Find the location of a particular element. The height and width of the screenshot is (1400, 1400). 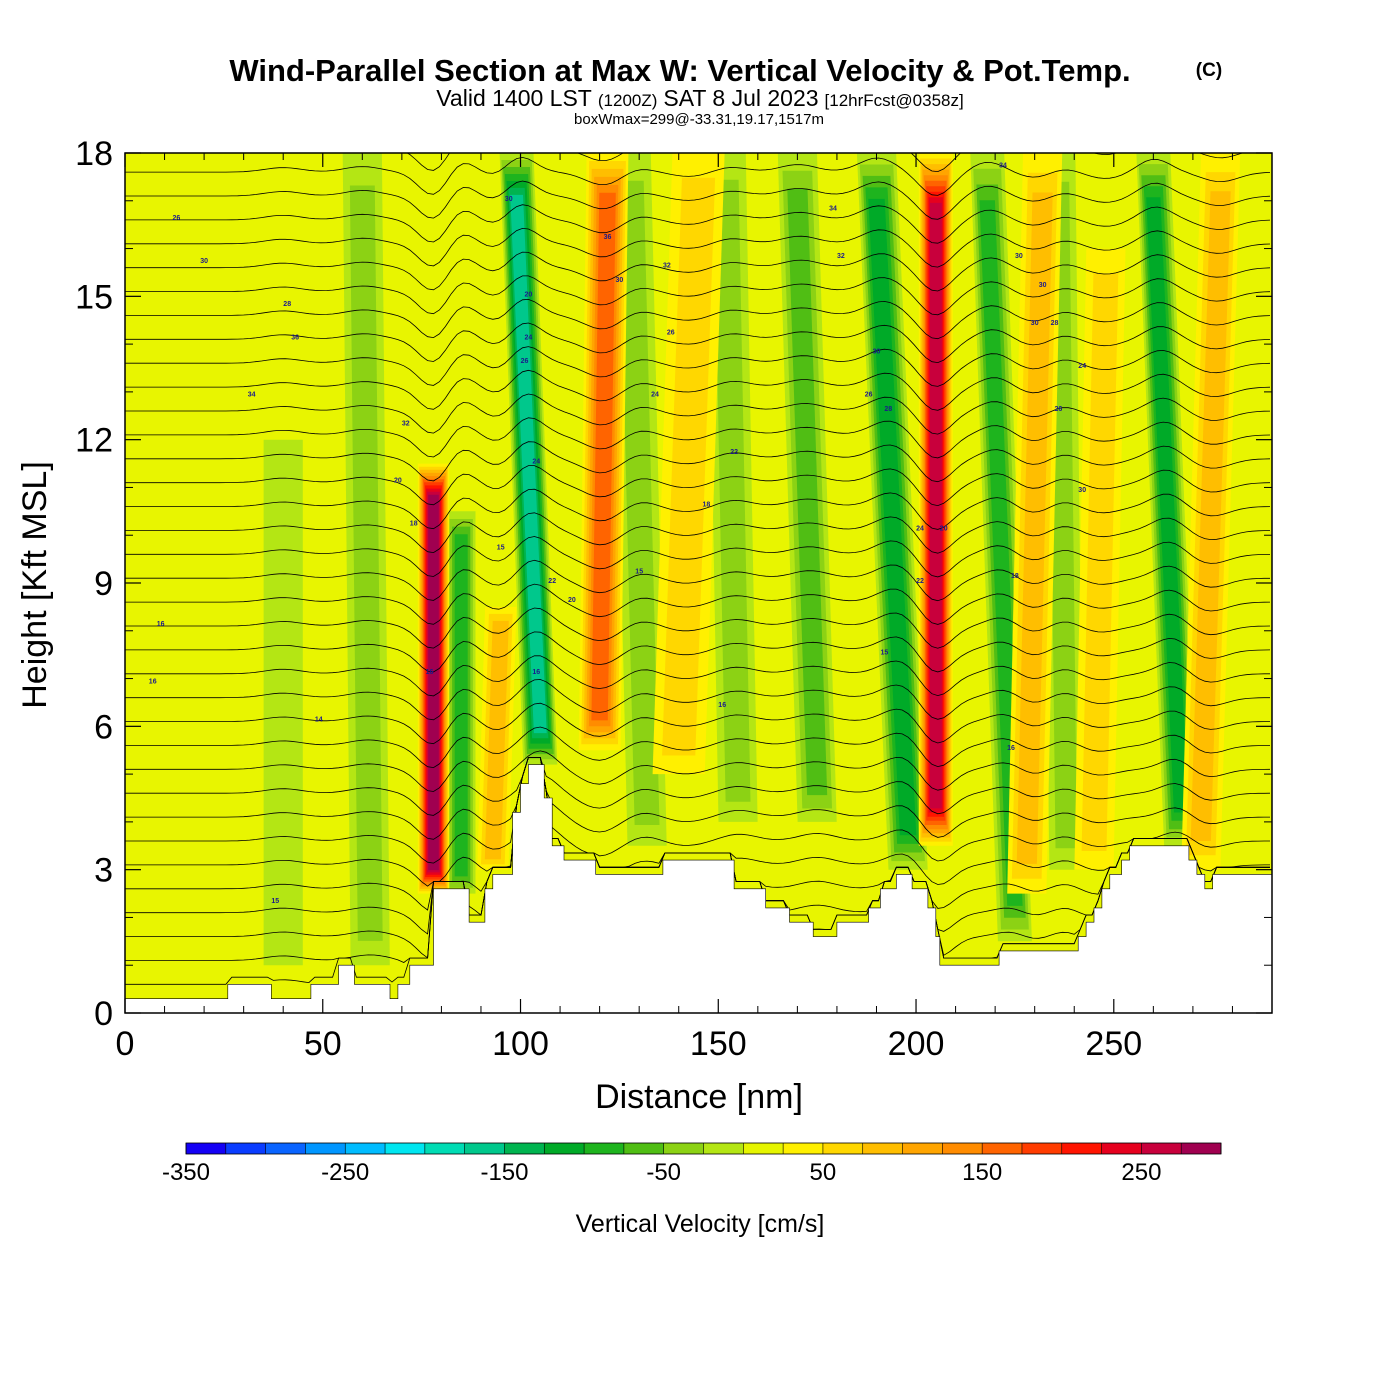

downdraft-band-1-level is located at coordinates (461, 705).